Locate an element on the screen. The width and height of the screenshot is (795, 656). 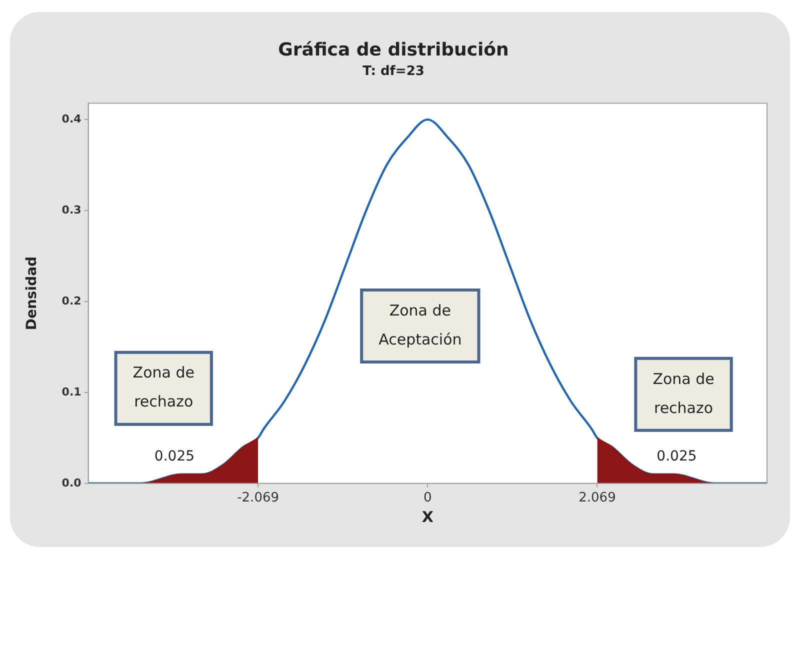
x-tick-label: 0 is located at coordinates (428, 498).